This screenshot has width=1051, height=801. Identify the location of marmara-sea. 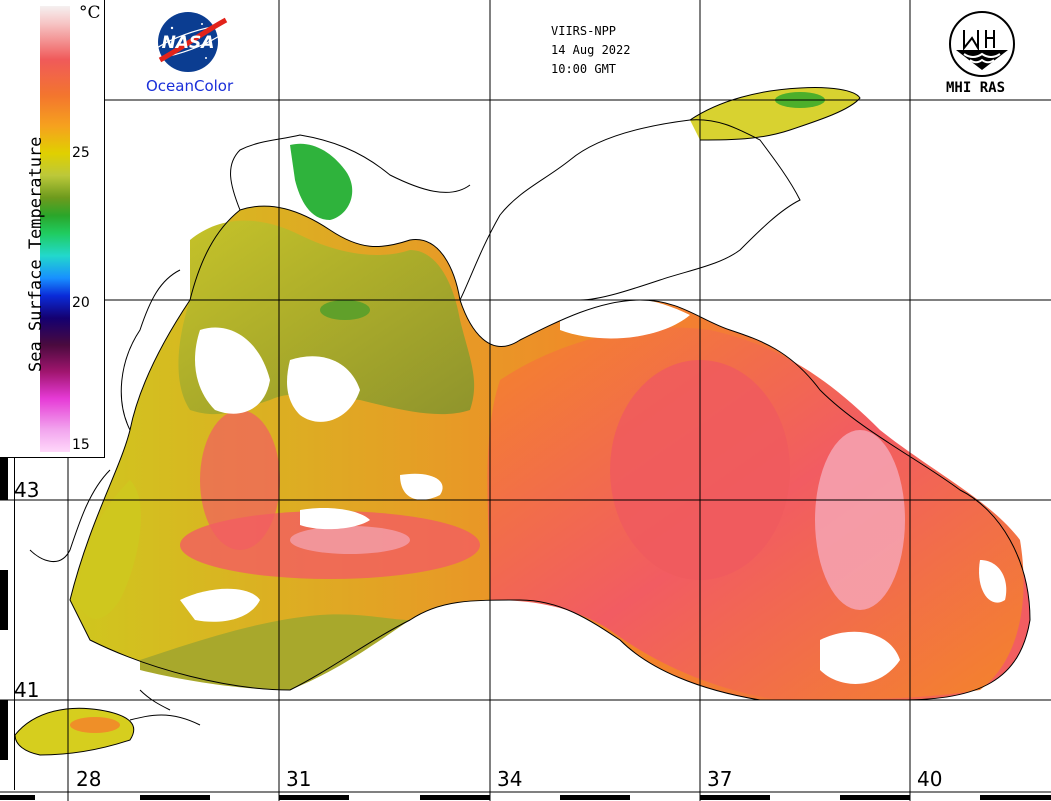
(74, 731).